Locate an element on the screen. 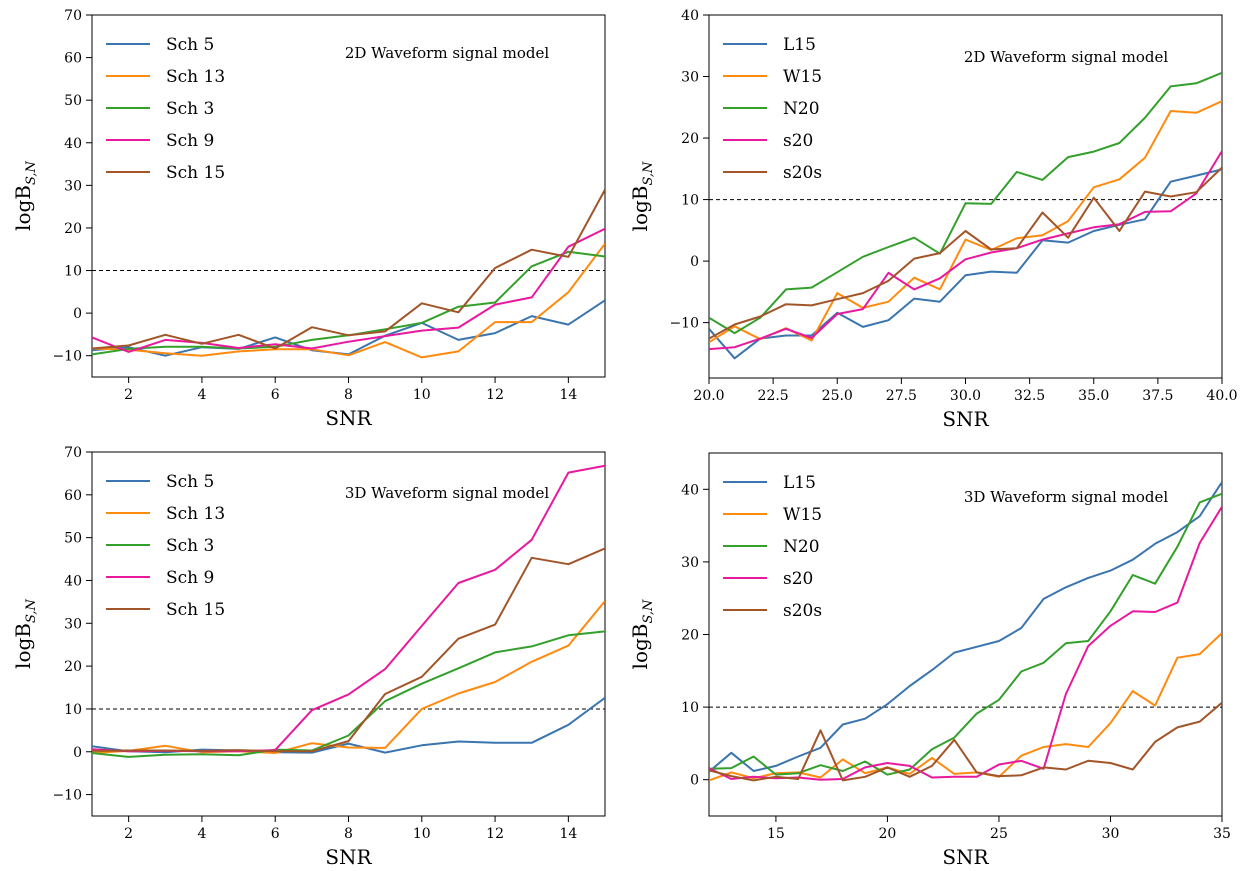  legend-label: Sch 9 is located at coordinates (190, 578).